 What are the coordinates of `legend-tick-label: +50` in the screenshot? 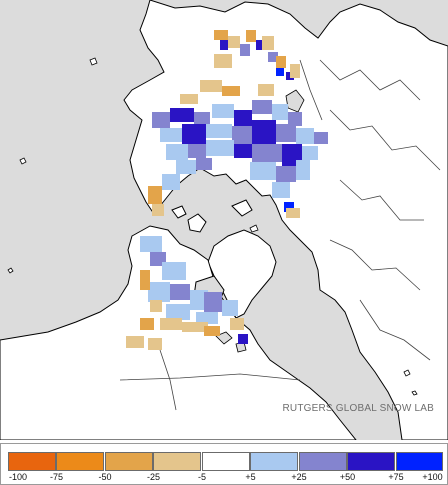 It's located at (347, 477).